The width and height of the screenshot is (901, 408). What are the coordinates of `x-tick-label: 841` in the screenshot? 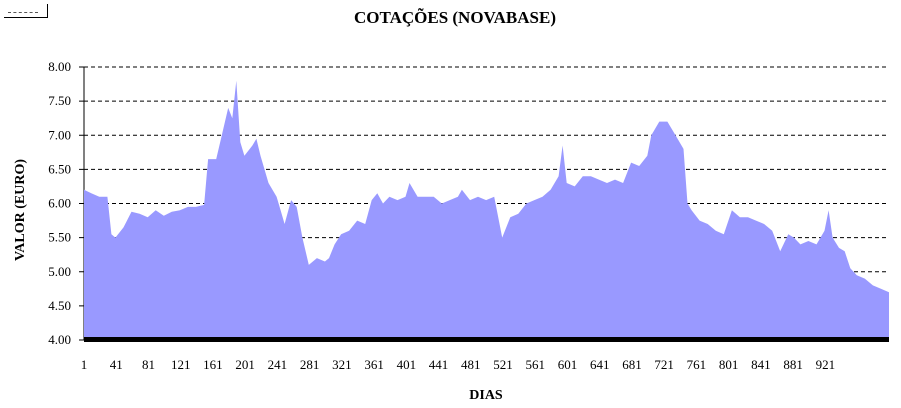 It's located at (761, 364).